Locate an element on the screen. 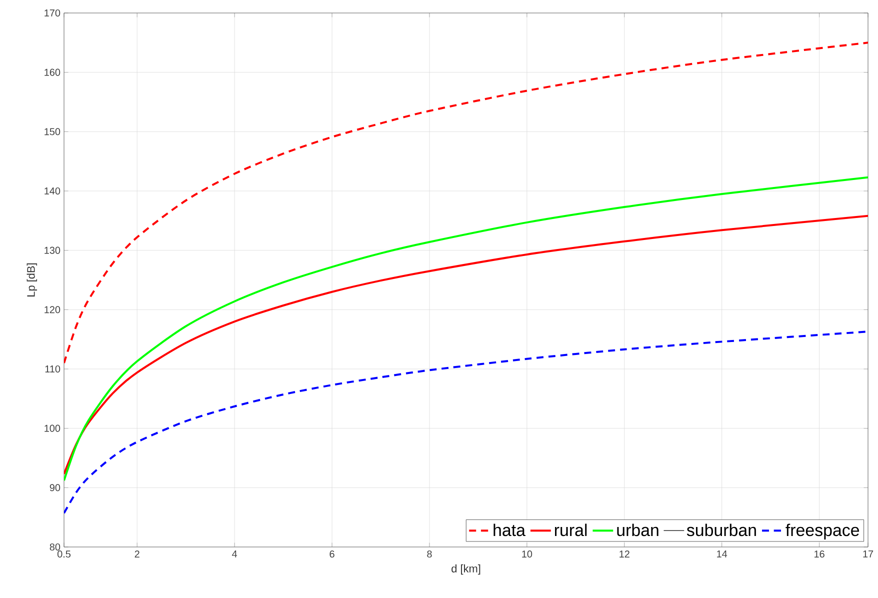 This screenshot has width=878, height=598. legend-label: rural is located at coordinates (570, 530).